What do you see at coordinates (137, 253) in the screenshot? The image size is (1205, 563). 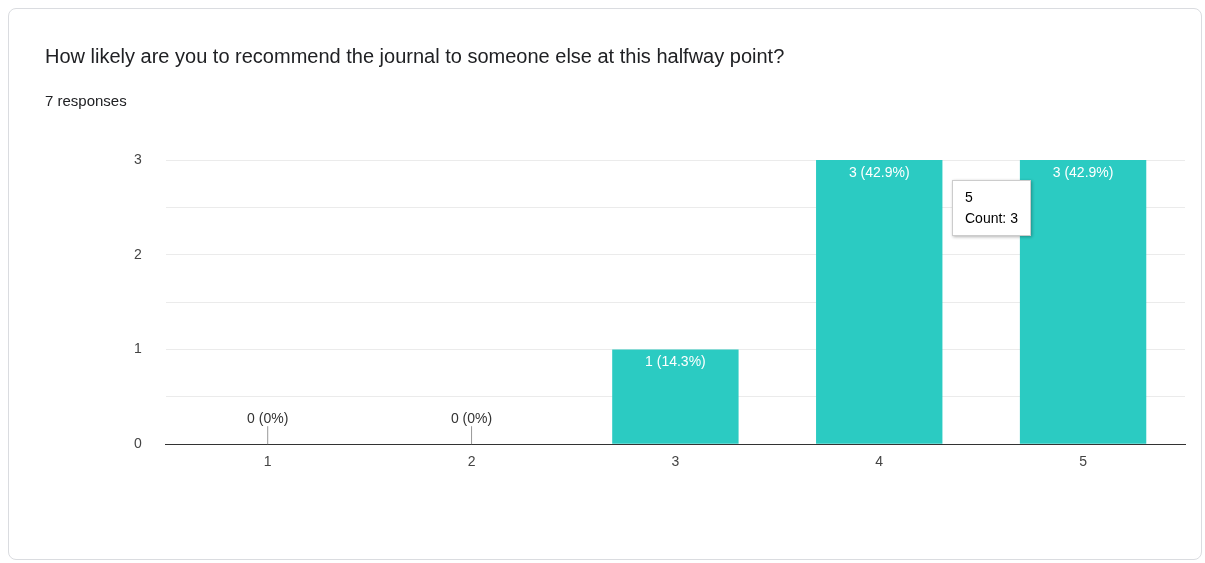 I see `y-tick-label: 2` at bounding box center [137, 253].